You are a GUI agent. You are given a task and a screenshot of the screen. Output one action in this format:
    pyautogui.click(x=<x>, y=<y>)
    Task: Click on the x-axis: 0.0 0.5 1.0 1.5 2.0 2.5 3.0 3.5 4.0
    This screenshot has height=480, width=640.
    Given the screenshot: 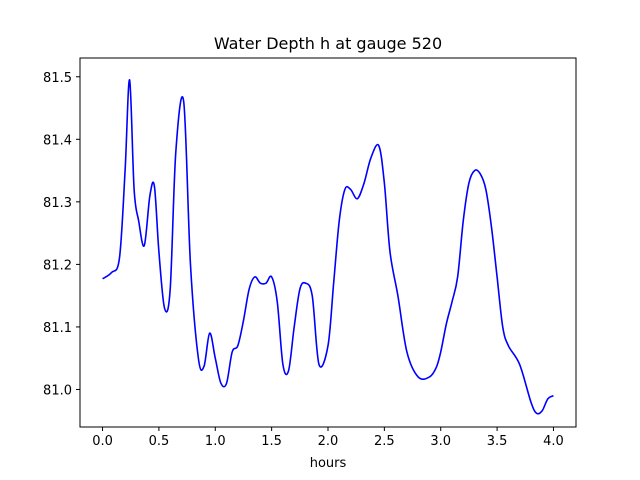 What is the action you would take?
    pyautogui.click(x=328, y=438)
    